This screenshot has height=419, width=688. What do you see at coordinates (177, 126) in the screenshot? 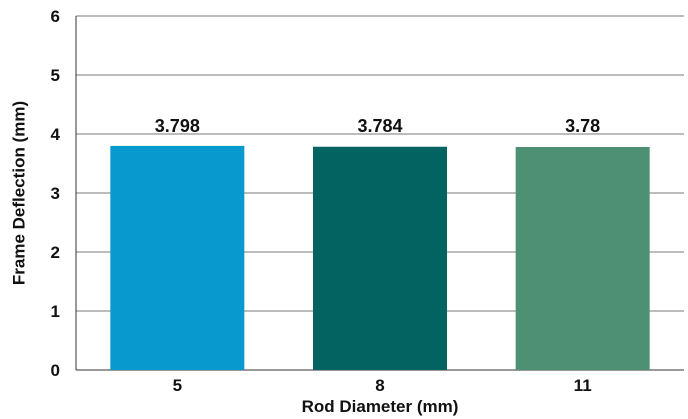
I see `bar-value-label: 3.798` at bounding box center [177, 126].